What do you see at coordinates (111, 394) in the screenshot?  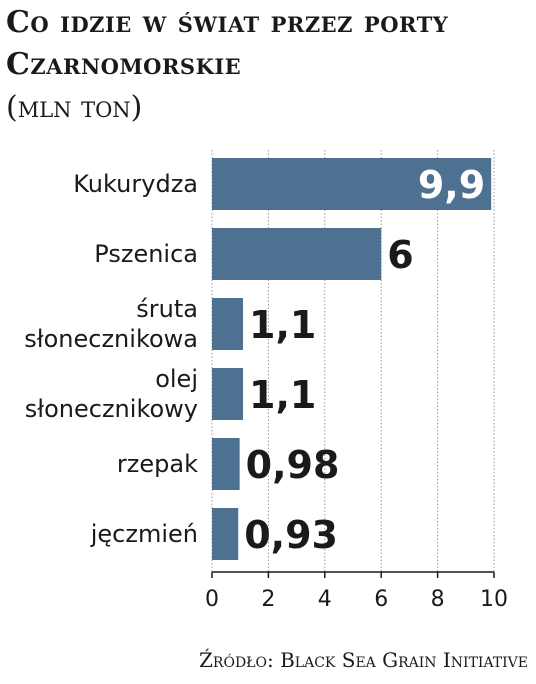 I see `category-label: olej słonecznikowy` at bounding box center [111, 394].